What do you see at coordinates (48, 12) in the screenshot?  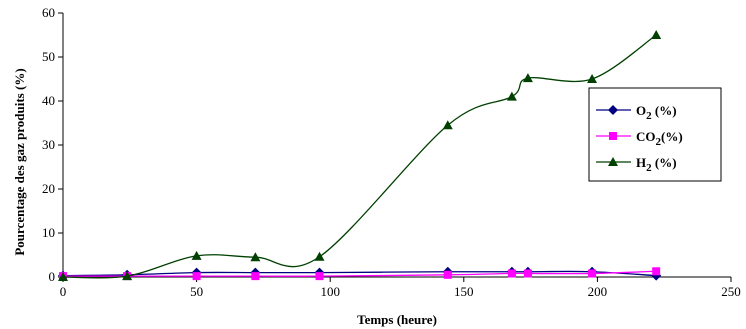 I see `y-tick-label: 60` at bounding box center [48, 12].